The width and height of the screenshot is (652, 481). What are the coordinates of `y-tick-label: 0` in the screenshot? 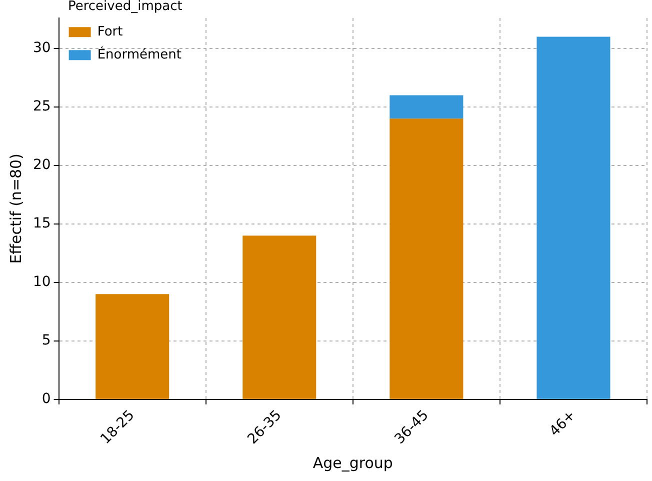 It's located at (46, 398).